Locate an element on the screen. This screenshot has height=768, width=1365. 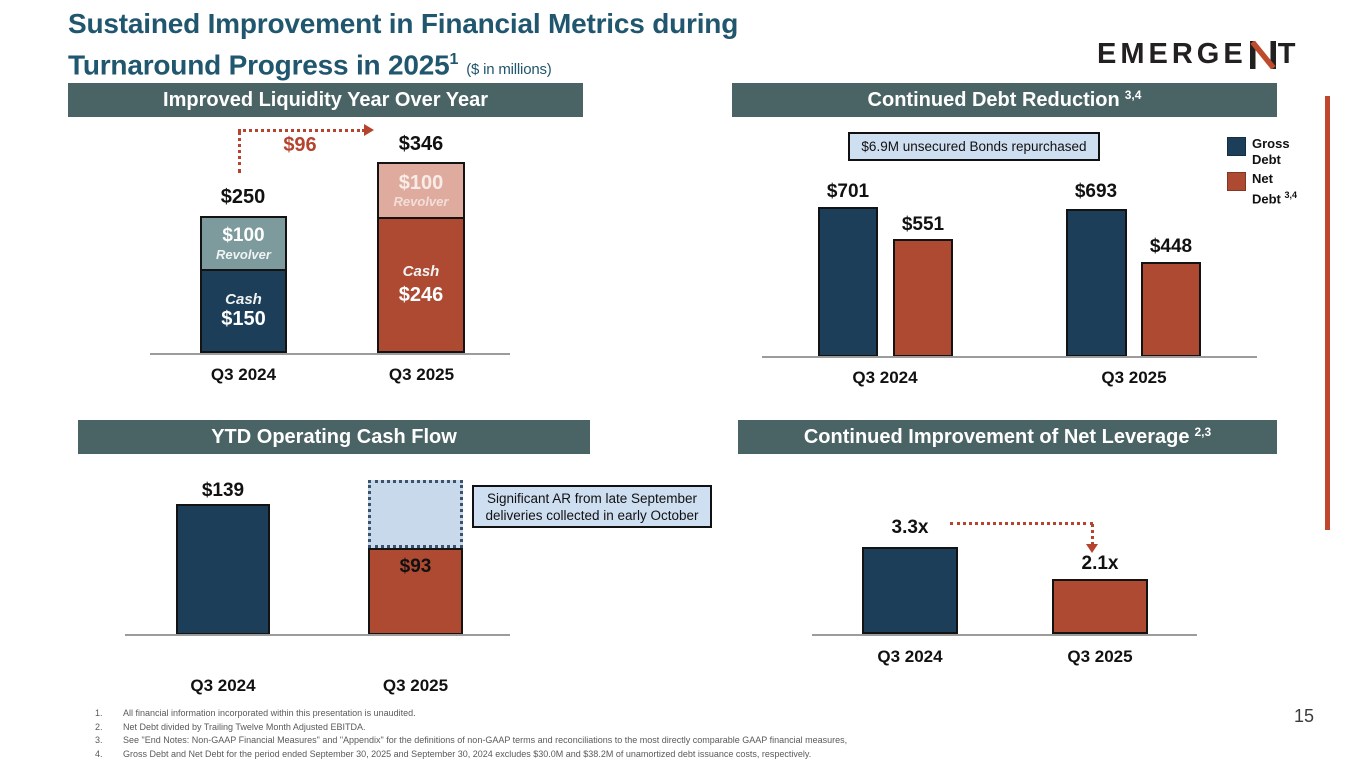
cashflow-label-2024: $139 is located at coordinates (223, 490).